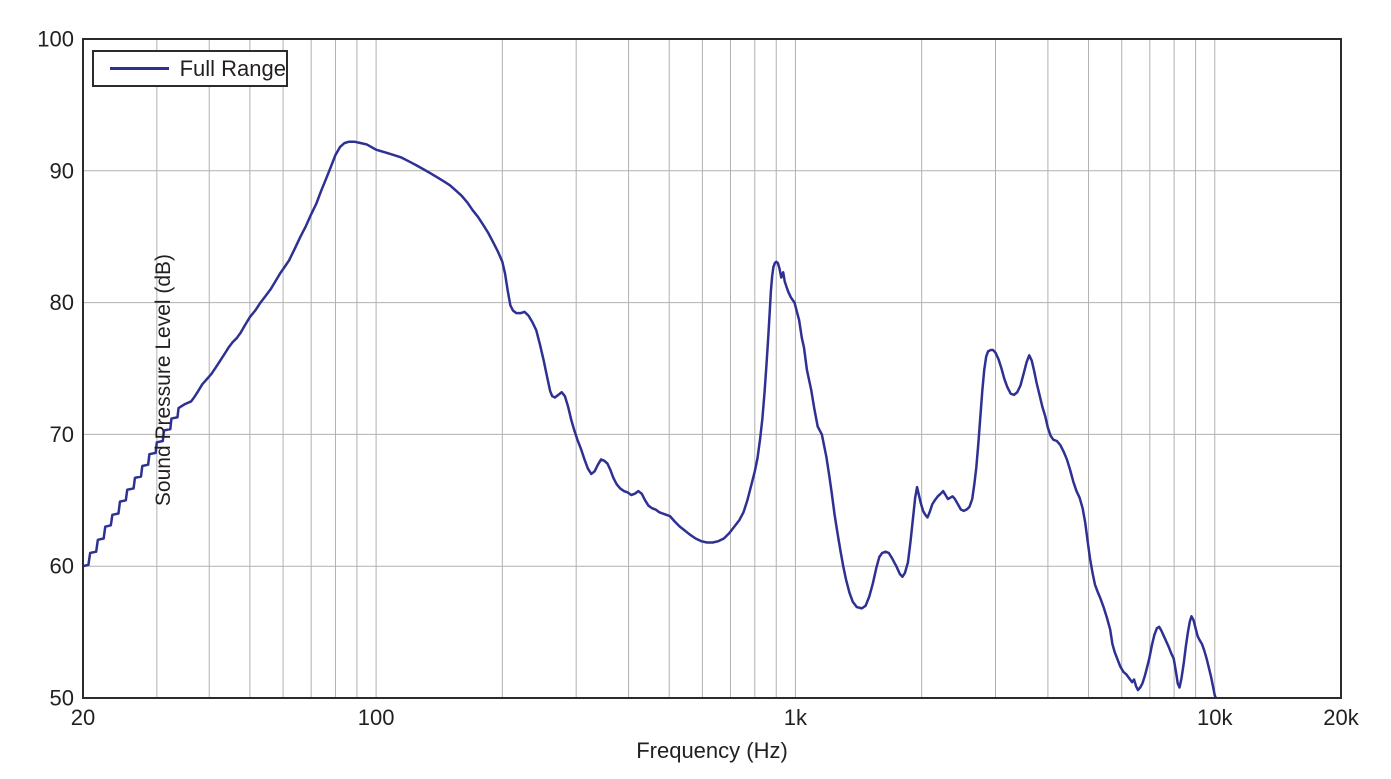 This screenshot has width=1391, height=779. Describe the element at coordinates (139, 68) in the screenshot. I see `legend-line-sample-icon` at that location.